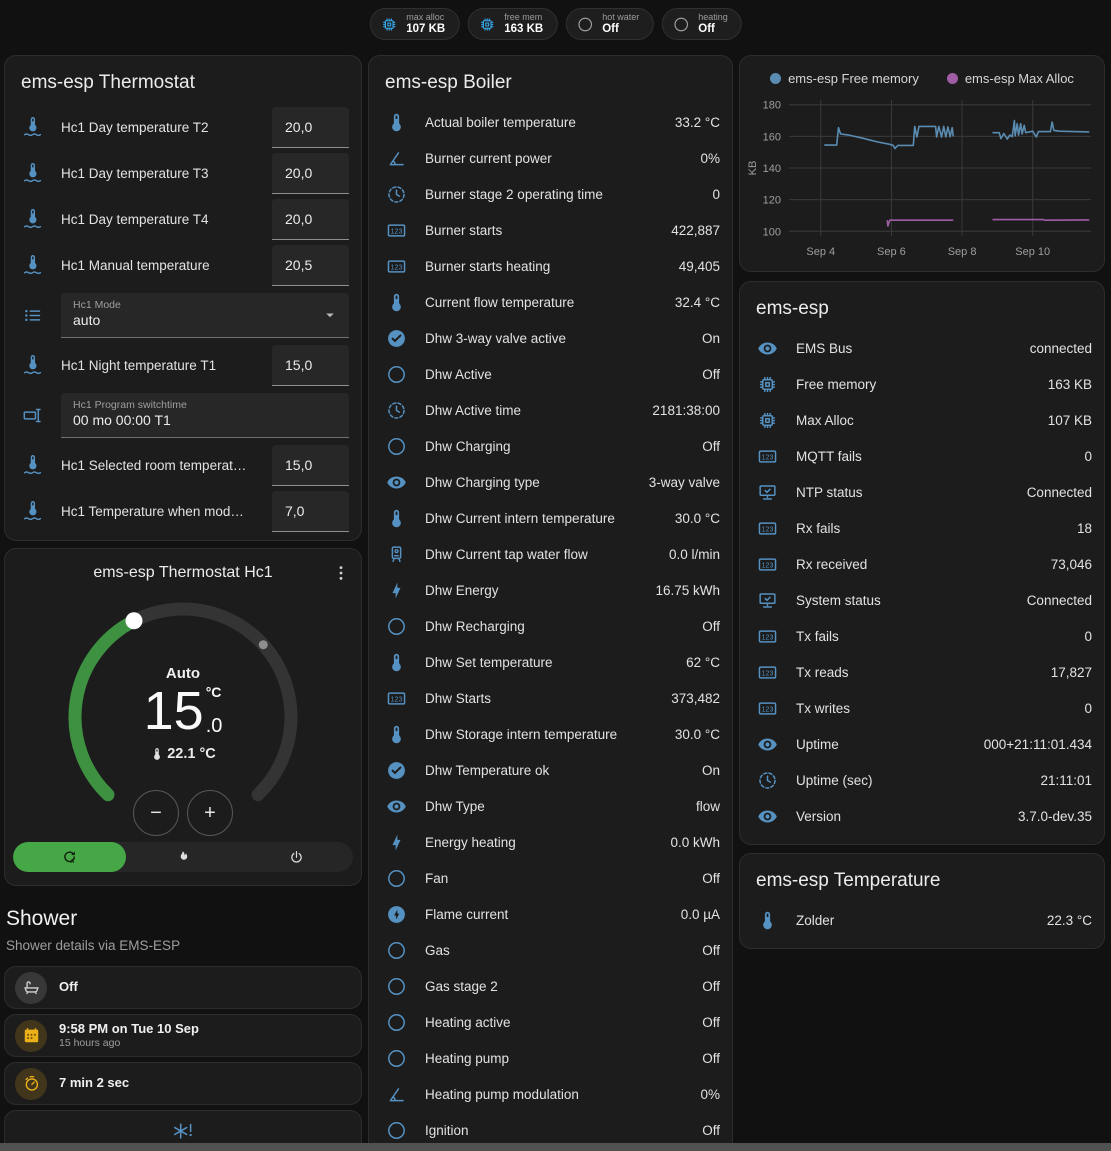 This screenshot has height=1151, width=1111. What do you see at coordinates (550, 986) in the screenshot?
I see `entity-row: Gas stage 2 Off` at bounding box center [550, 986].